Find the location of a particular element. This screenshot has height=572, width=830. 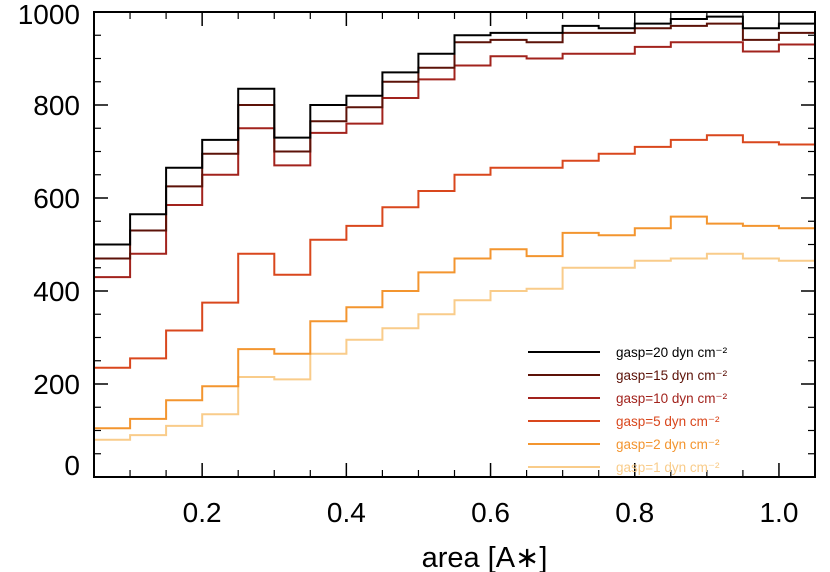

y-tick-label: 800 is located at coordinates (56, 105).